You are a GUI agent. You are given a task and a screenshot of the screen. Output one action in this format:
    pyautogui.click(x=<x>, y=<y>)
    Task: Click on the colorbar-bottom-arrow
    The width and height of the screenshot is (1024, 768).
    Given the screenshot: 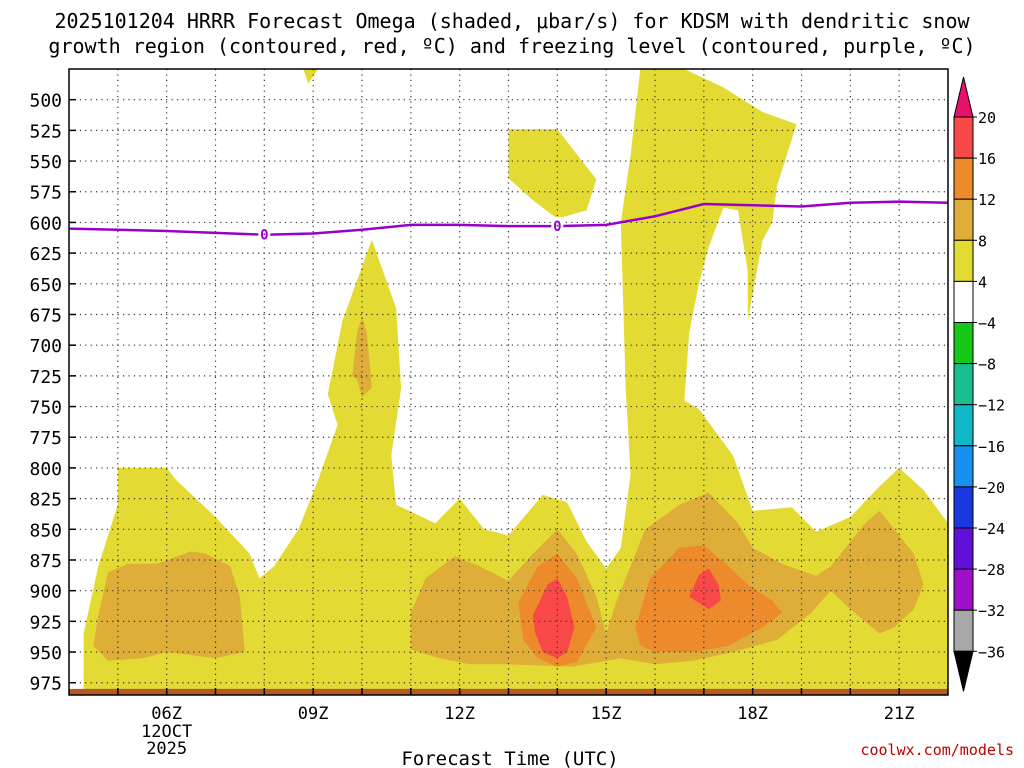 What is the action you would take?
    pyautogui.click(x=963, y=671)
    